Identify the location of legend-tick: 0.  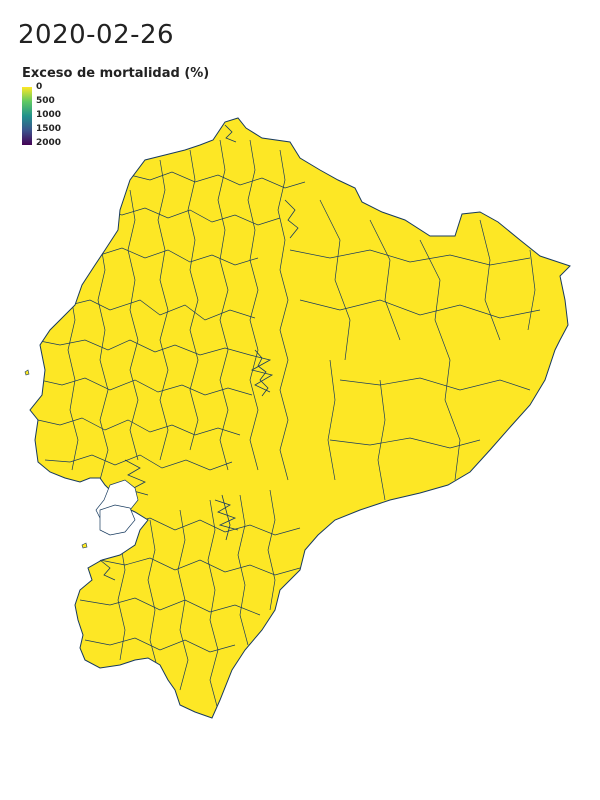
(39, 87).